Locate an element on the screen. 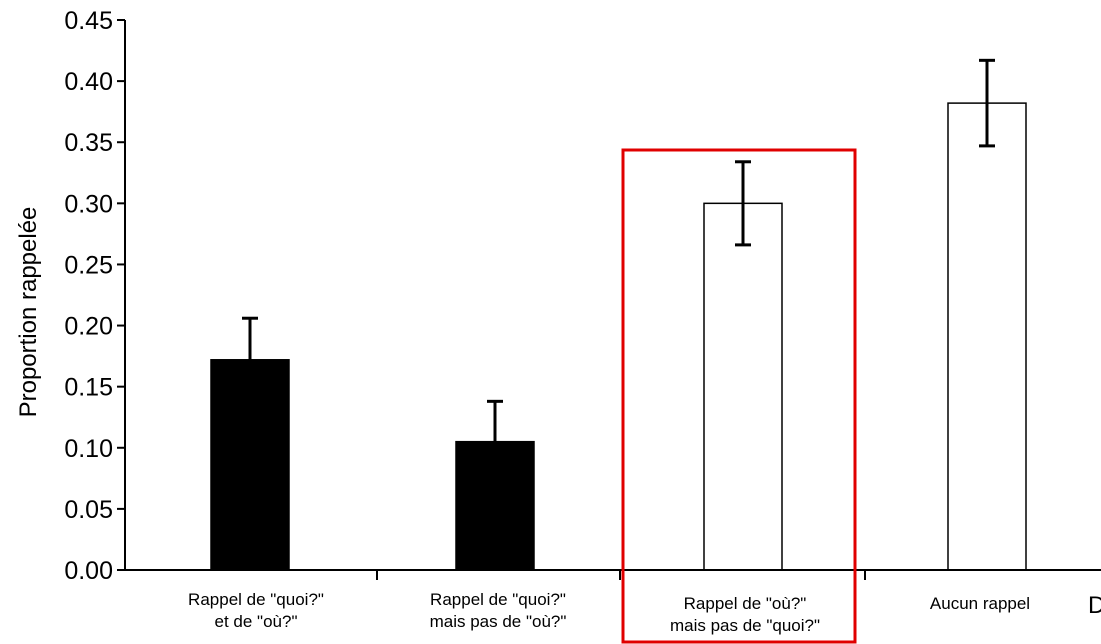  y-axis-ticks: 0.00 0.05 0.10 0.15 0.20 0.25 0.30 0.35 0.40 0.45 is located at coordinates (94, 296).